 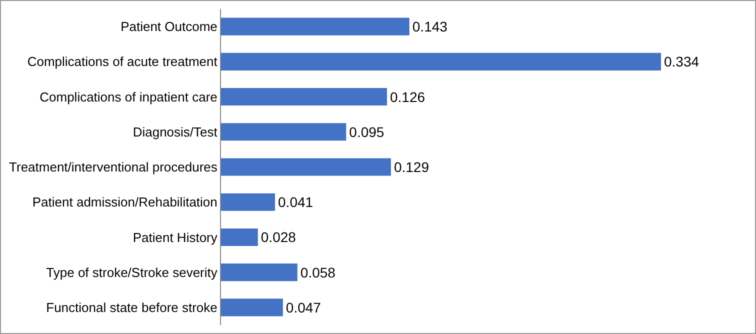 I want to click on y-tick-label: Complications of inpatient care, so click(x=129, y=96).